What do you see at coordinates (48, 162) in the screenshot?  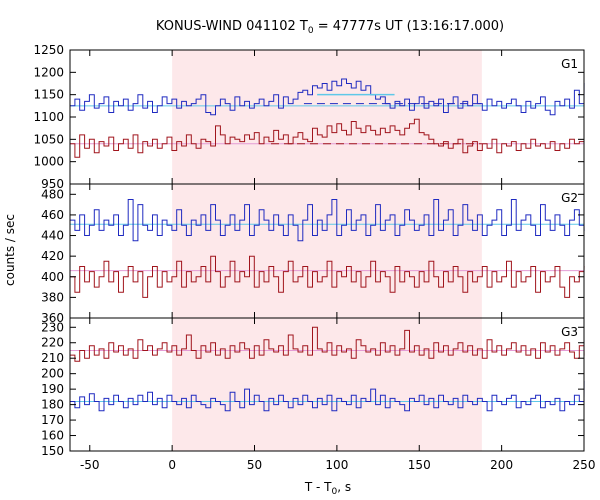 I see `y-tick-label: 1000` at bounding box center [48, 162].